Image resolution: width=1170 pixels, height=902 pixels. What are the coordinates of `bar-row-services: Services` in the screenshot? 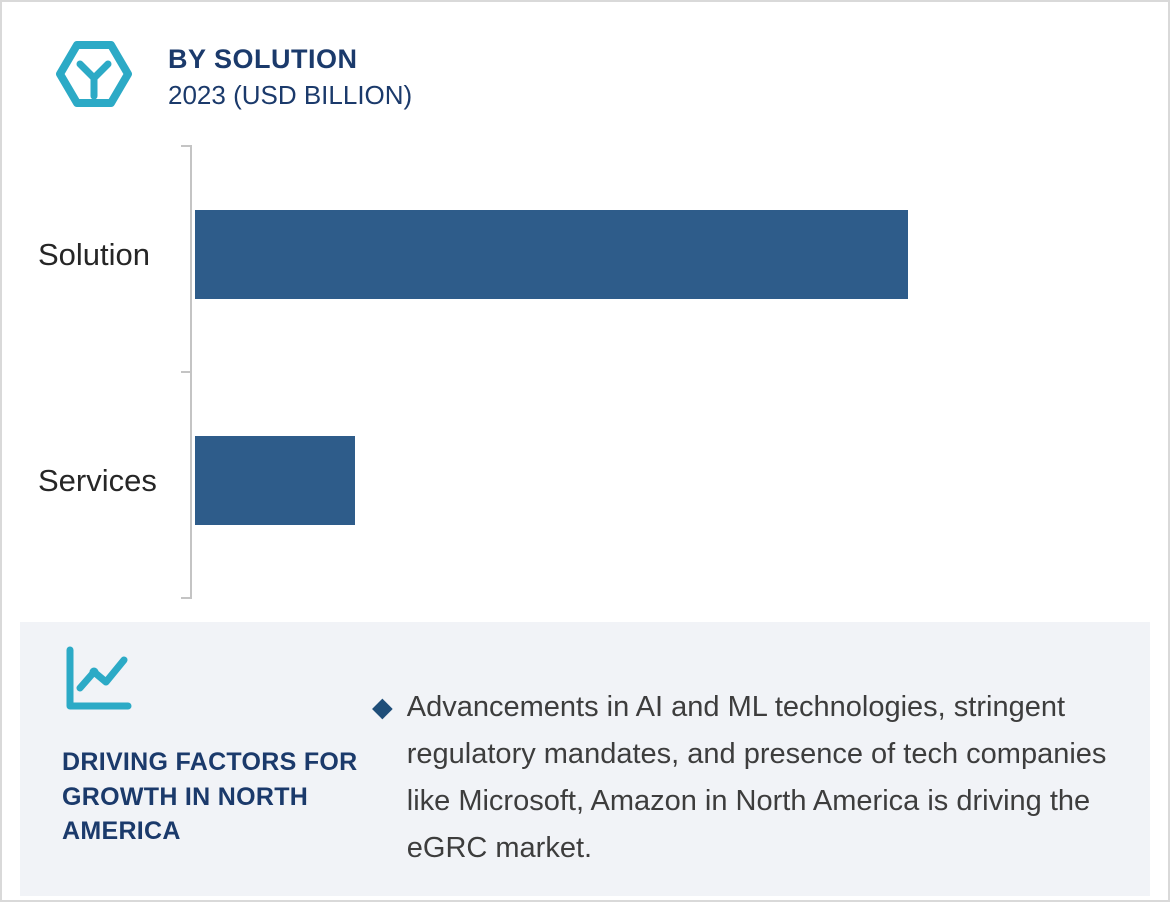 It's located at (585, 480).